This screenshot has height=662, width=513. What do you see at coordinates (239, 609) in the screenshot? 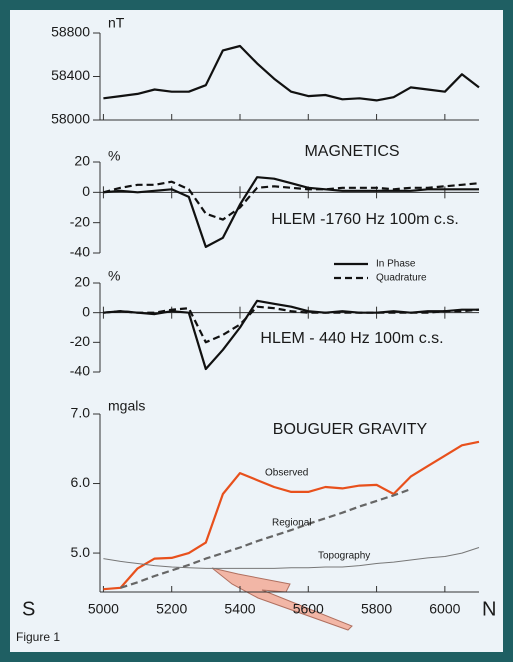
I see `x-tick-label: 5400` at bounding box center [239, 609].